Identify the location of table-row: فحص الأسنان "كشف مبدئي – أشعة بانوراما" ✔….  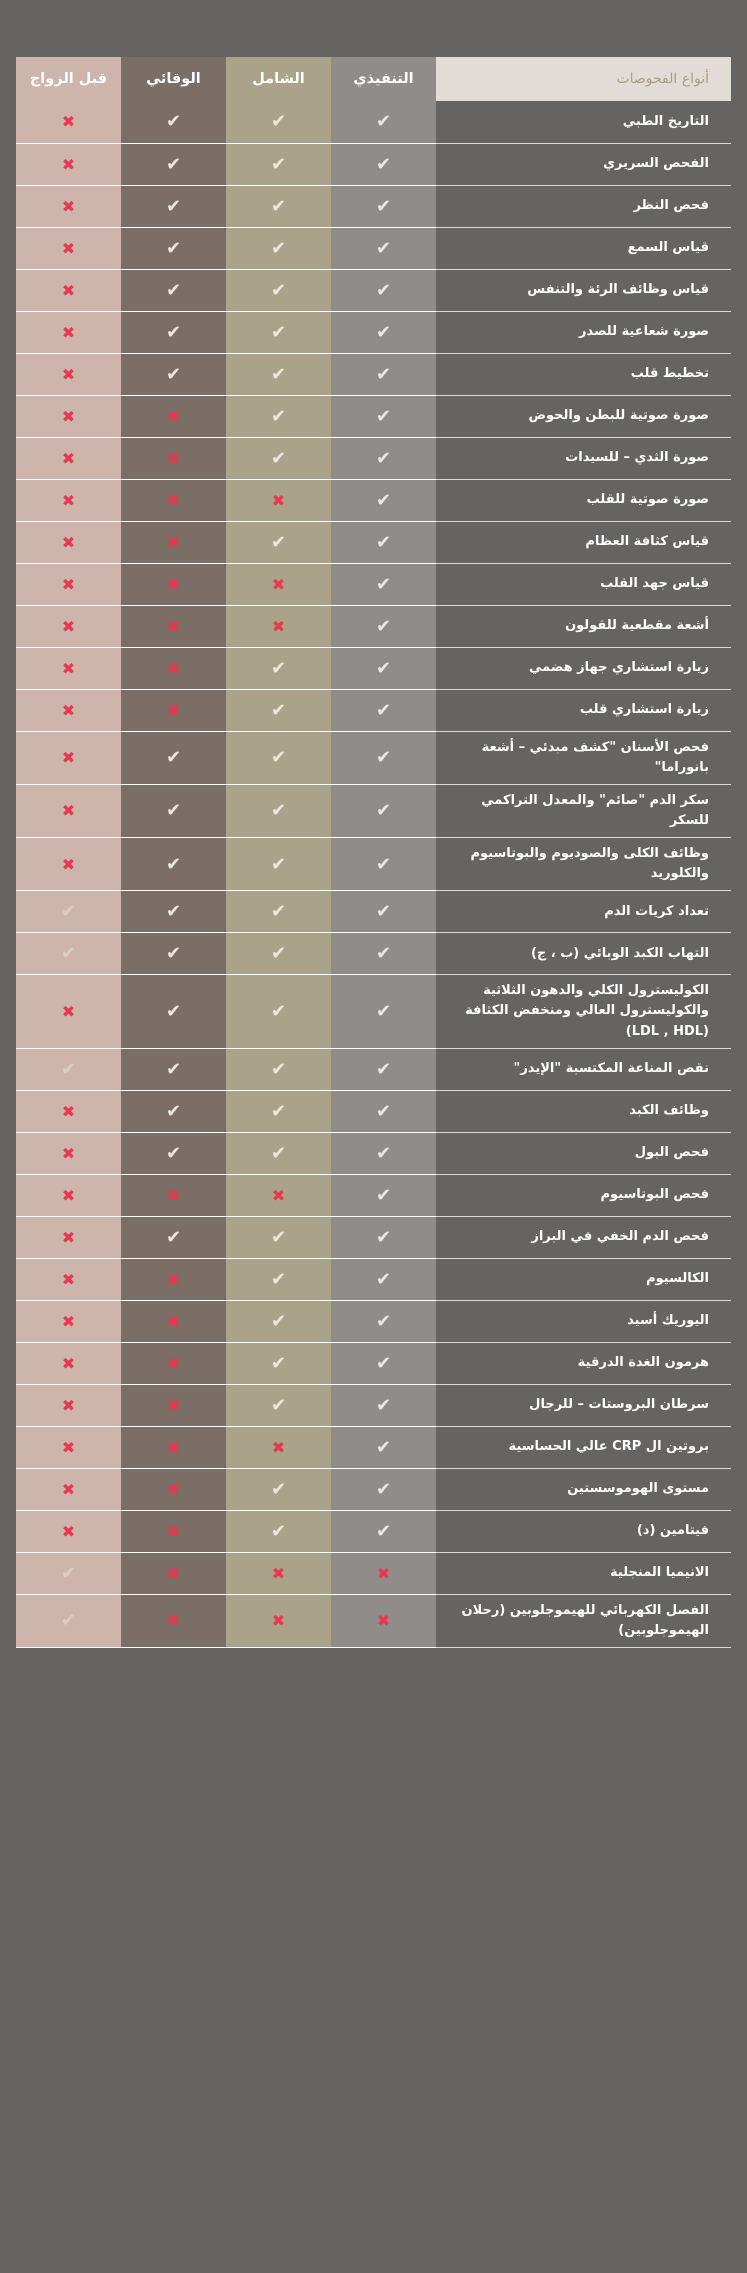
(373, 758).